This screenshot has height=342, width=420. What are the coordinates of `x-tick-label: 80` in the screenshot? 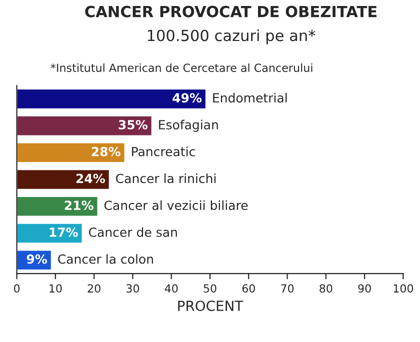 It's located at (326, 288).